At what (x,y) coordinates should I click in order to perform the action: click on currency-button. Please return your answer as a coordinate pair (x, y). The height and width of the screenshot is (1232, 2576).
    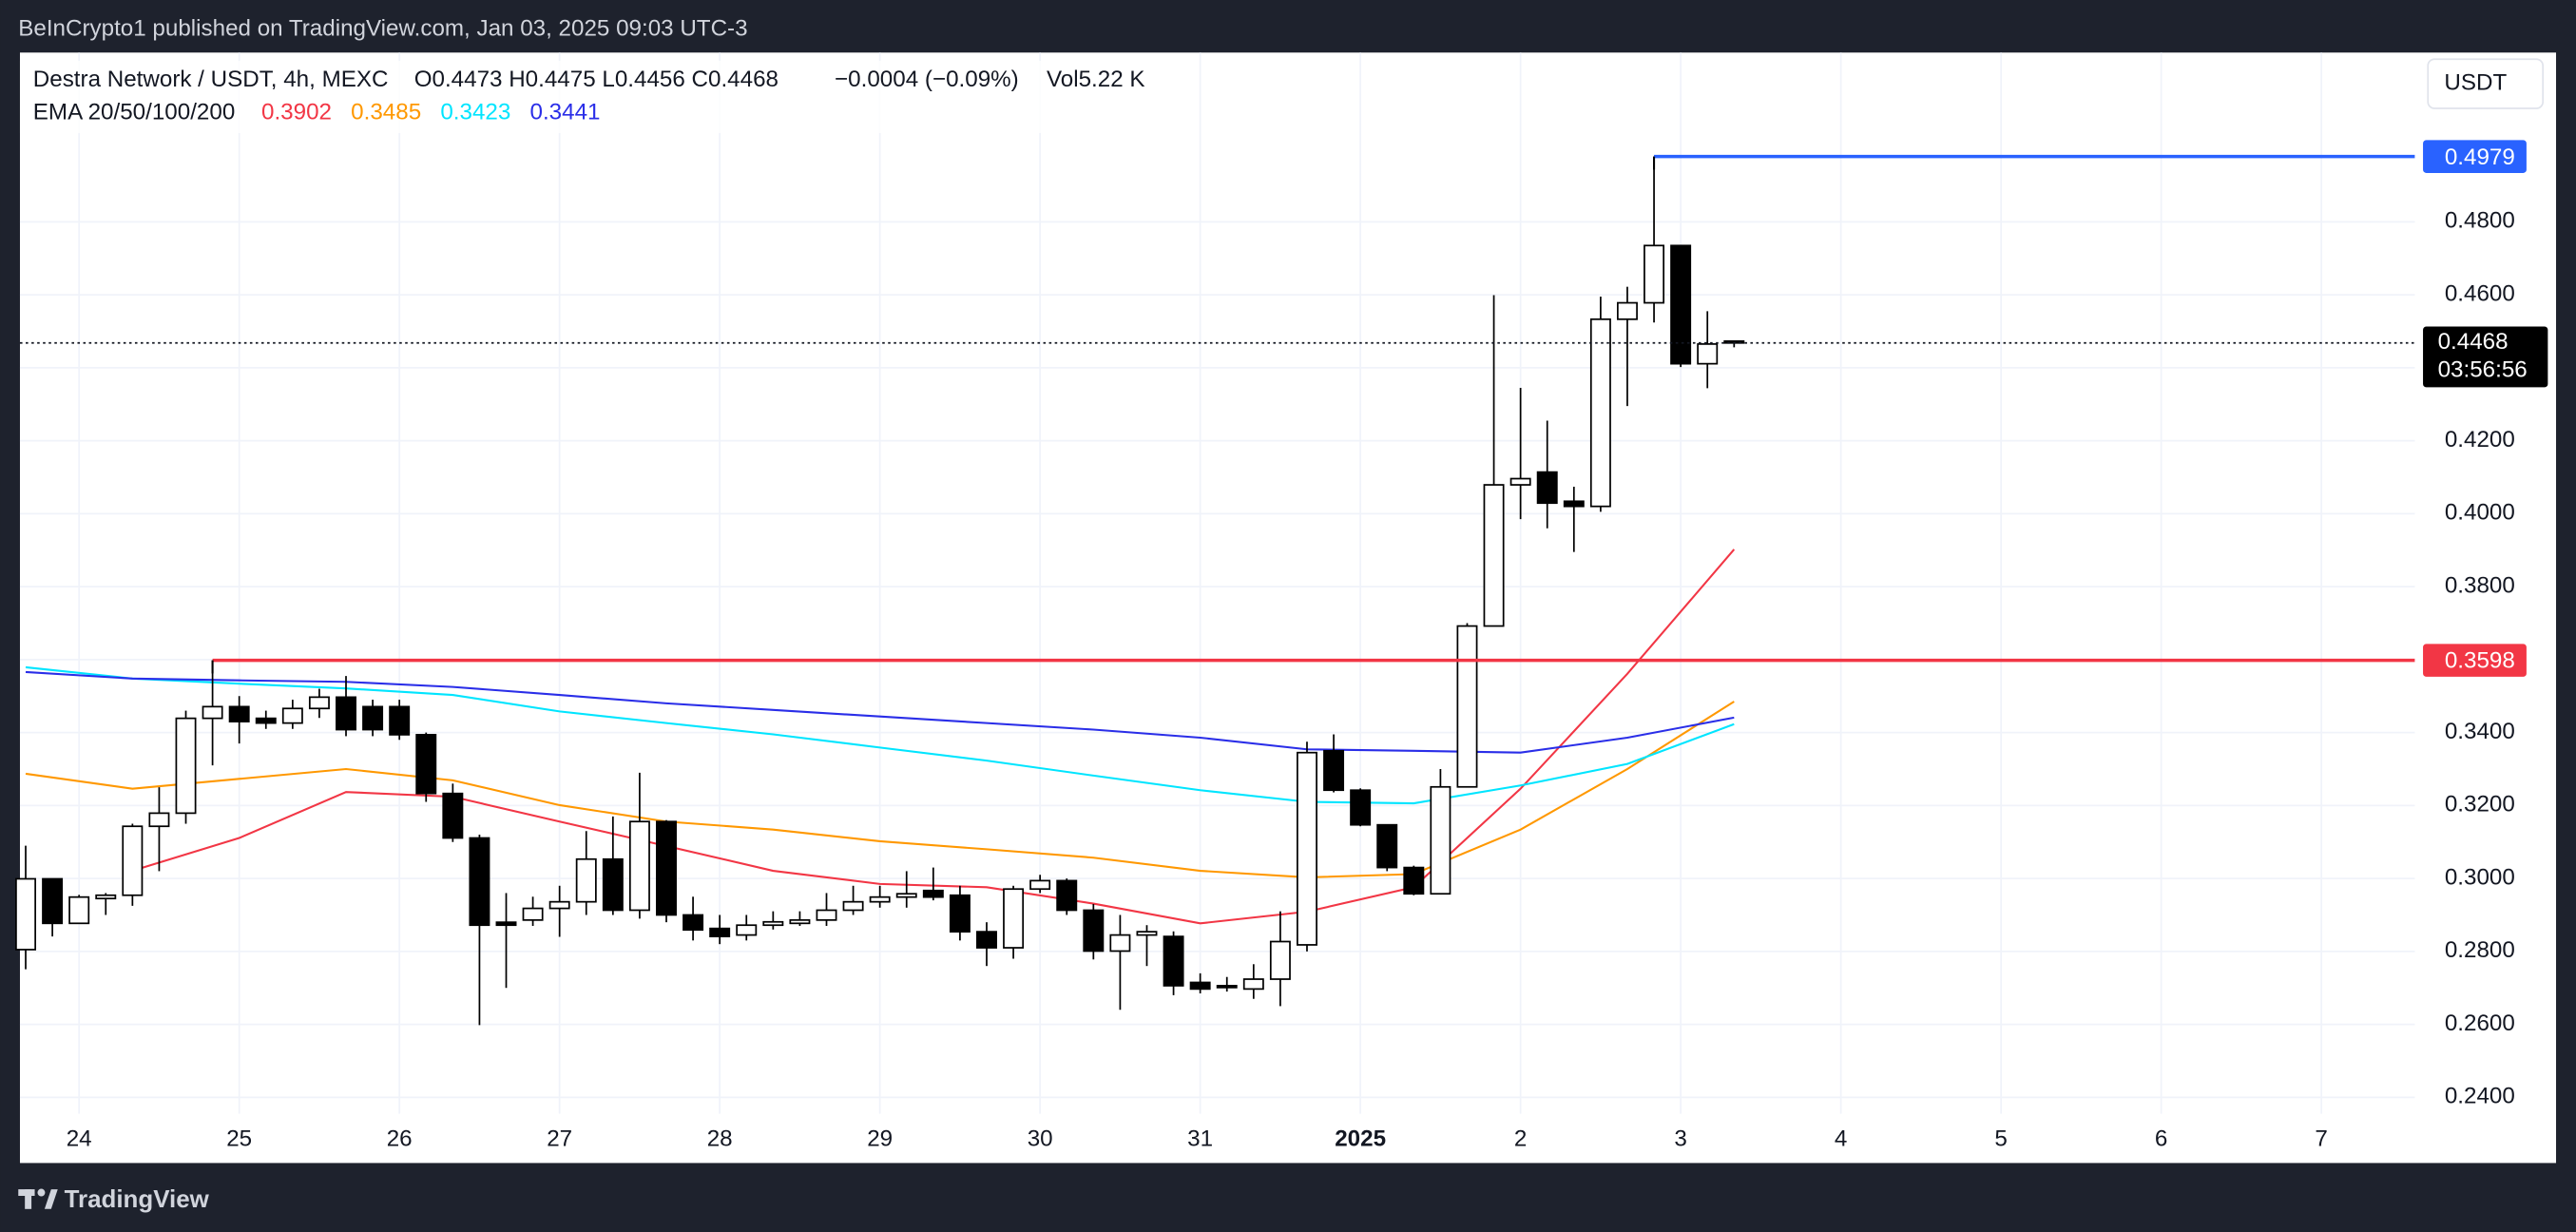
    Looking at the image, I should click on (2486, 83).